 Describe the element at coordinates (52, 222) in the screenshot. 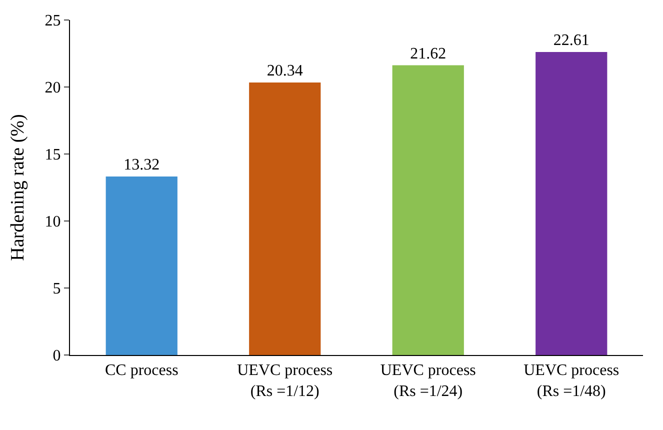

I see `y-tick-label: 10` at that location.